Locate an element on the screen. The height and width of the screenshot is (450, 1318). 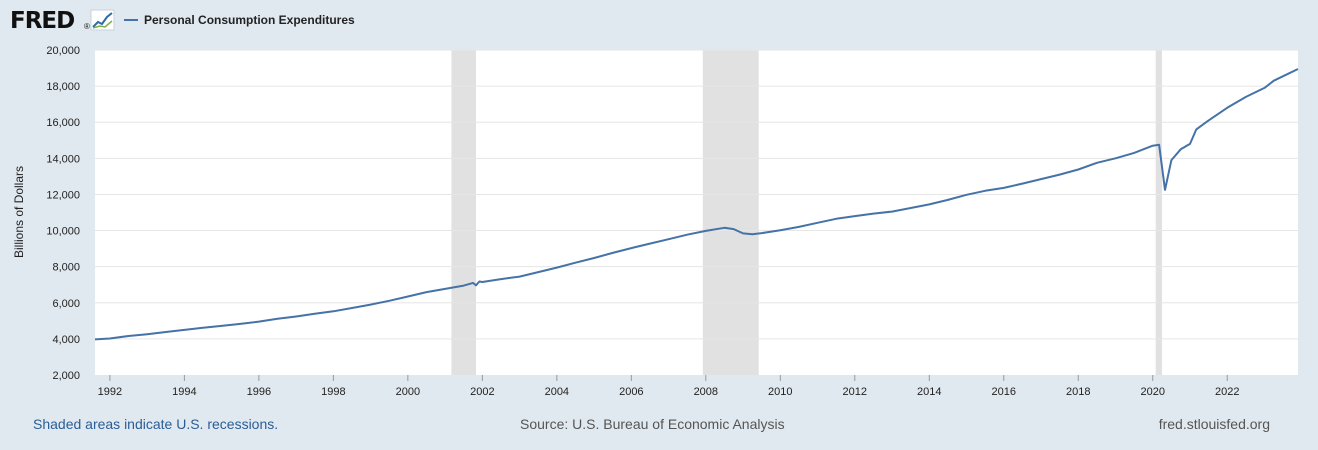
y-tick-label: 10,000 is located at coordinates (63, 232).